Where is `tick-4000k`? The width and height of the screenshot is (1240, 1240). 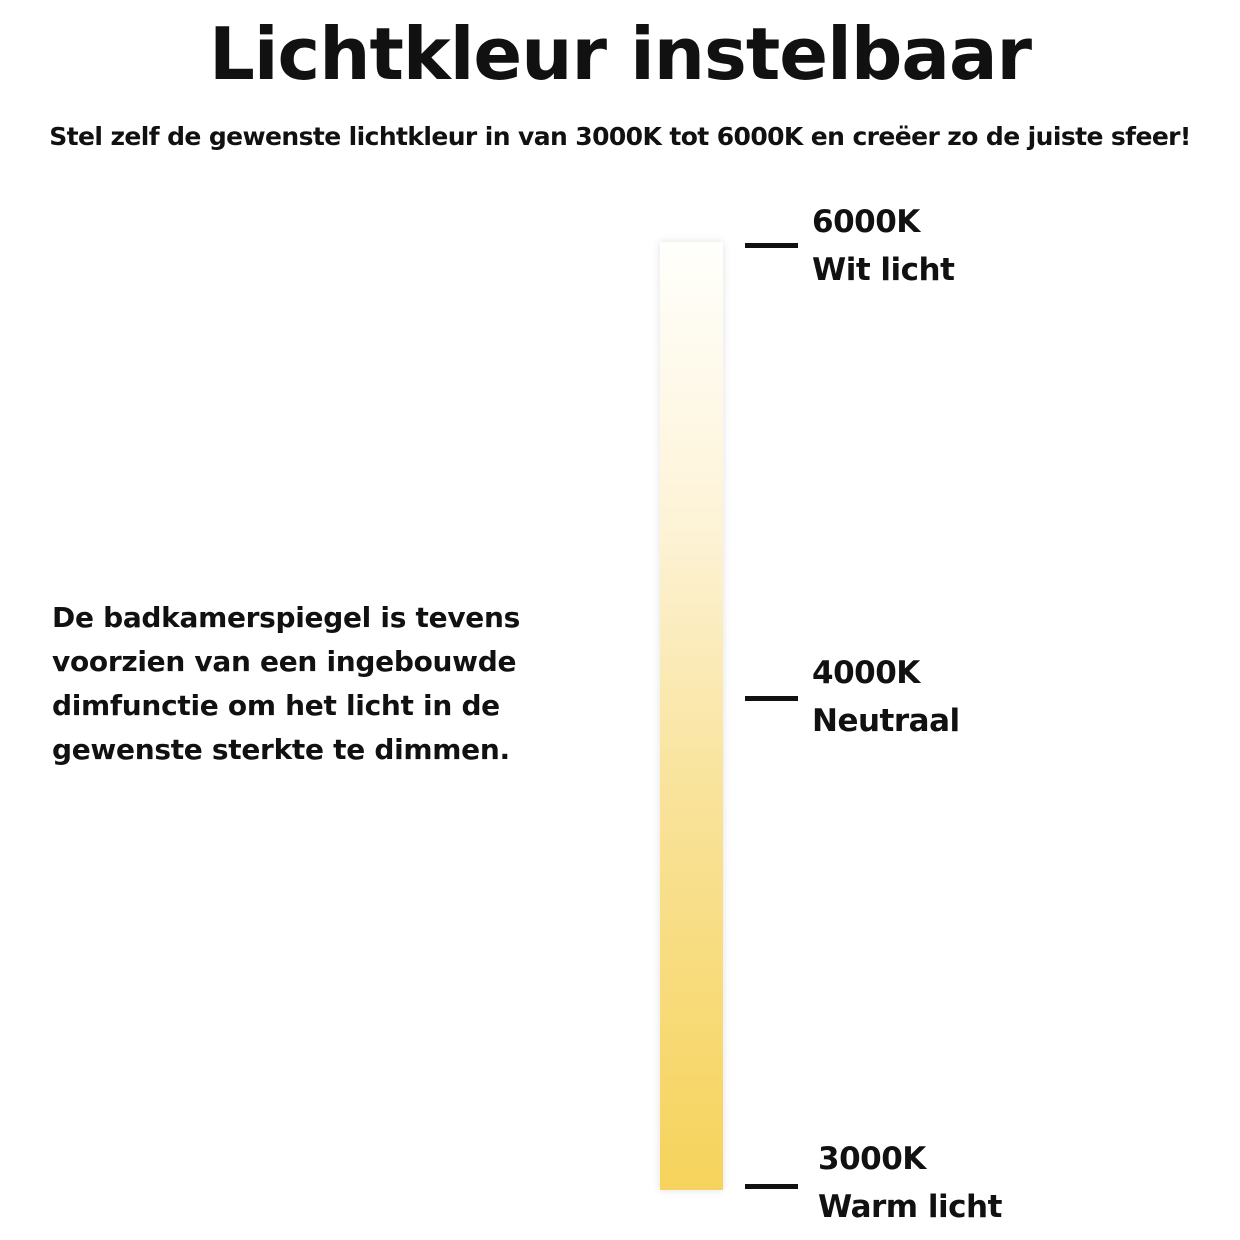 tick-4000k is located at coordinates (771, 698).